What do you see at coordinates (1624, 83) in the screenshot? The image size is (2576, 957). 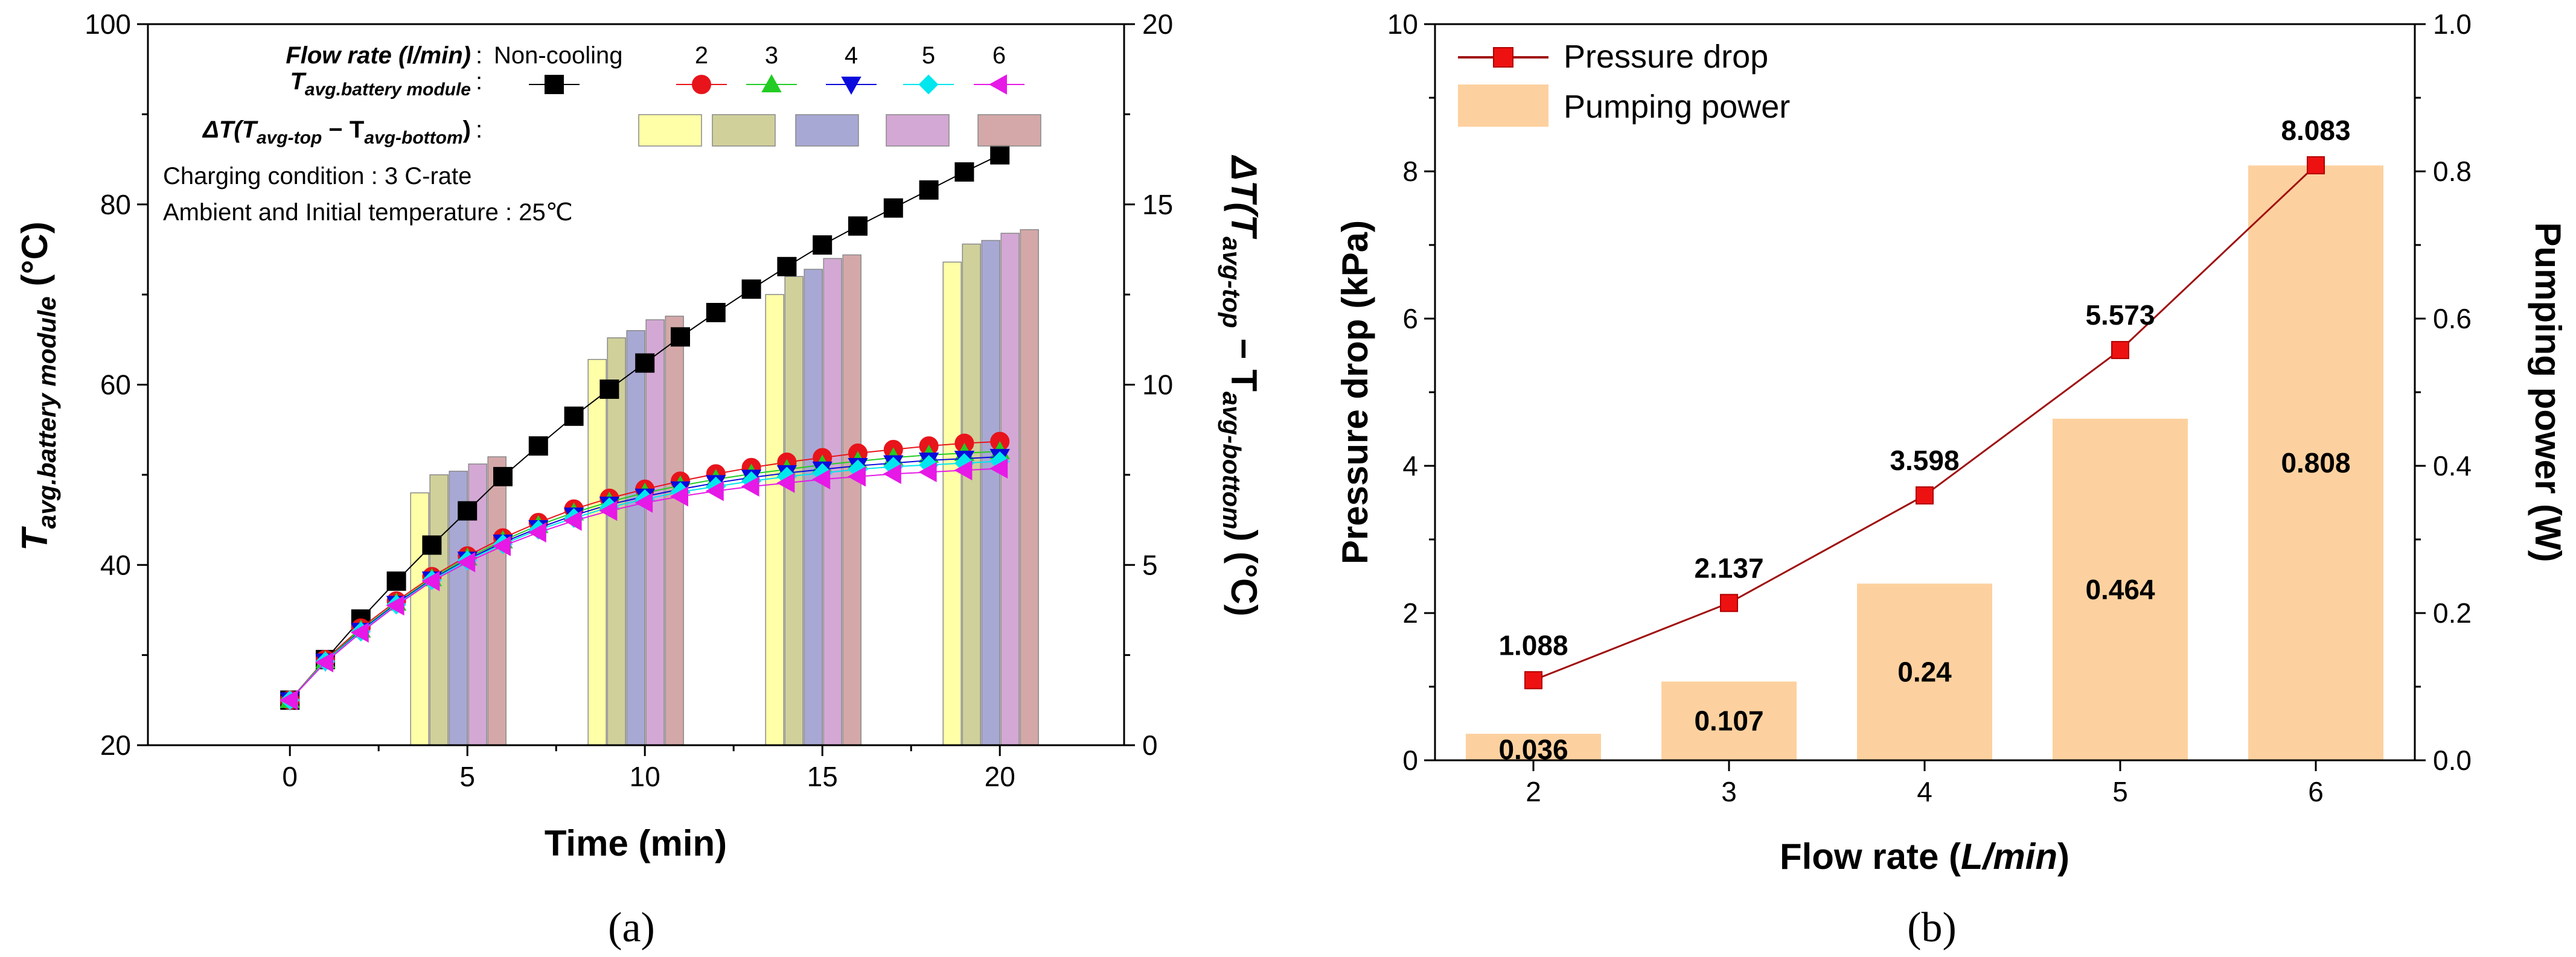 I see `legend-b: Pressure drop Pumping power` at bounding box center [1624, 83].